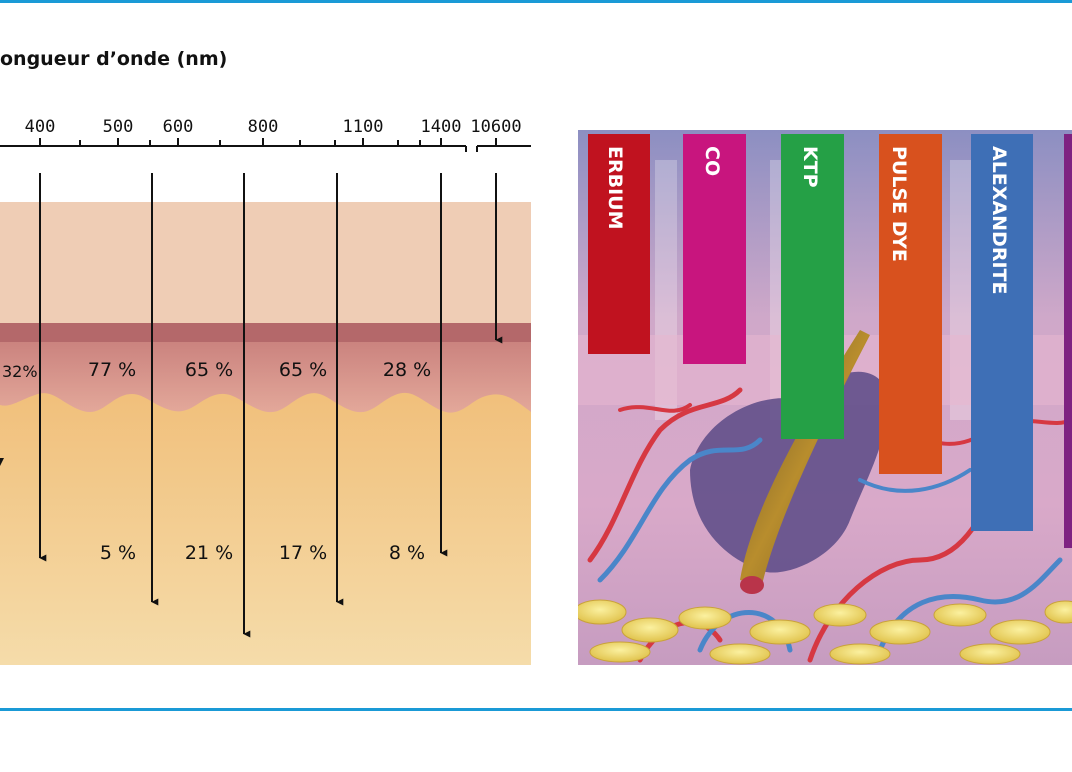 This screenshot has width=1072, height=772. Describe the element at coordinates (441, 127) in the screenshot. I see `tick-label: 1400` at that location.